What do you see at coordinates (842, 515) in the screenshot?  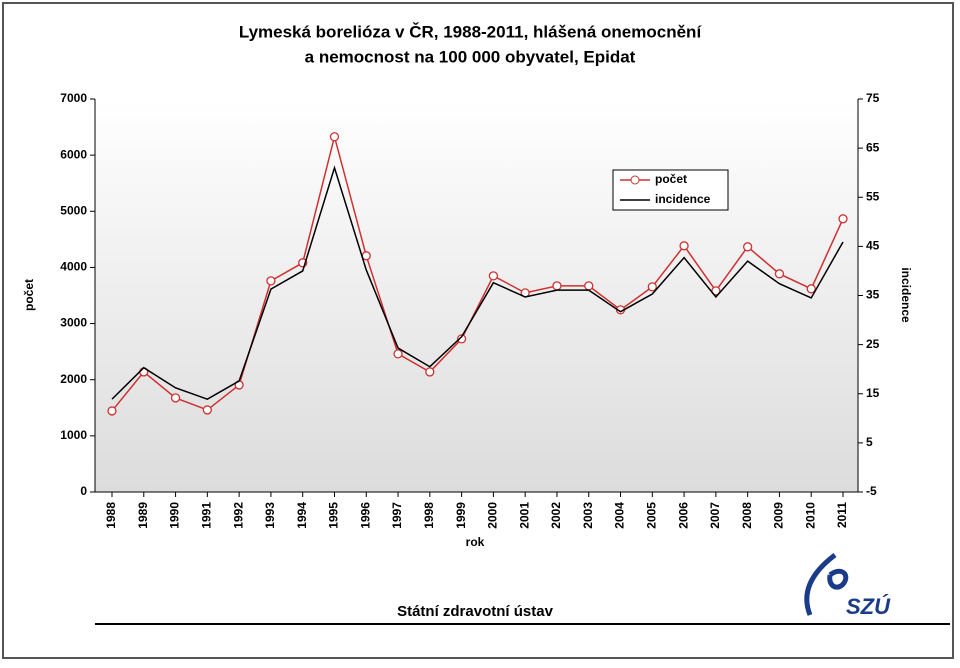 I see `x-tick-label: 2011` at bounding box center [842, 515].